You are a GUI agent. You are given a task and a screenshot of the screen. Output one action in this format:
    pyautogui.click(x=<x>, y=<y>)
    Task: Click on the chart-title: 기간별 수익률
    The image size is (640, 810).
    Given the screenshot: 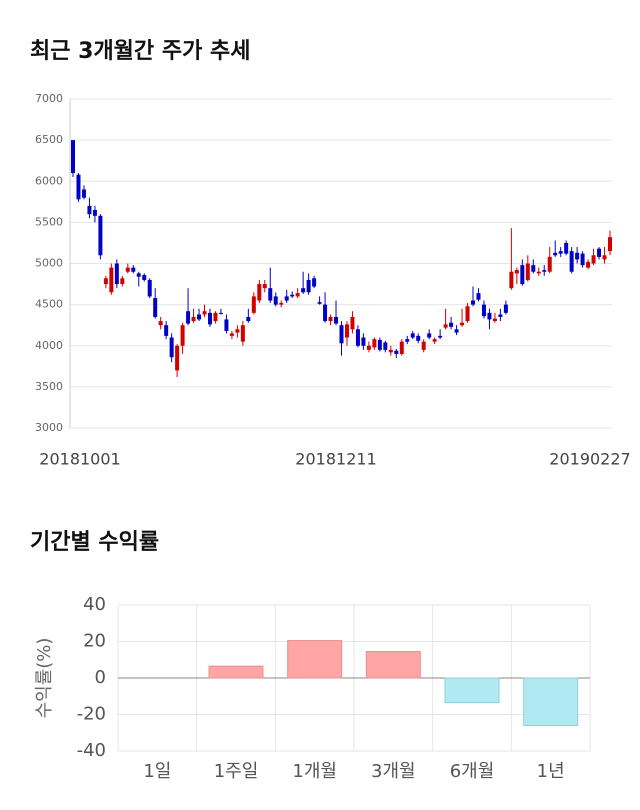 What is the action you would take?
    pyautogui.click(x=94, y=542)
    